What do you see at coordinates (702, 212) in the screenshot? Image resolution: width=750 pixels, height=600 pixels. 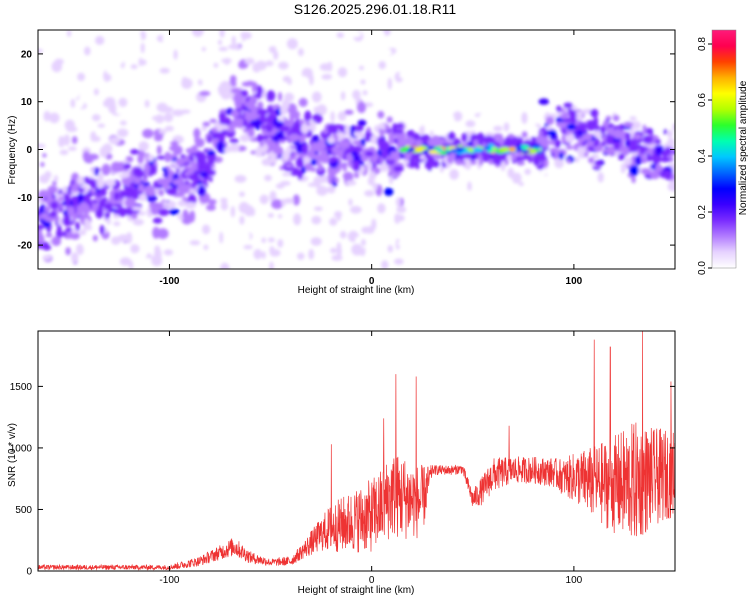 I see `colorbar-tick-label: 0.2` at bounding box center [702, 212].